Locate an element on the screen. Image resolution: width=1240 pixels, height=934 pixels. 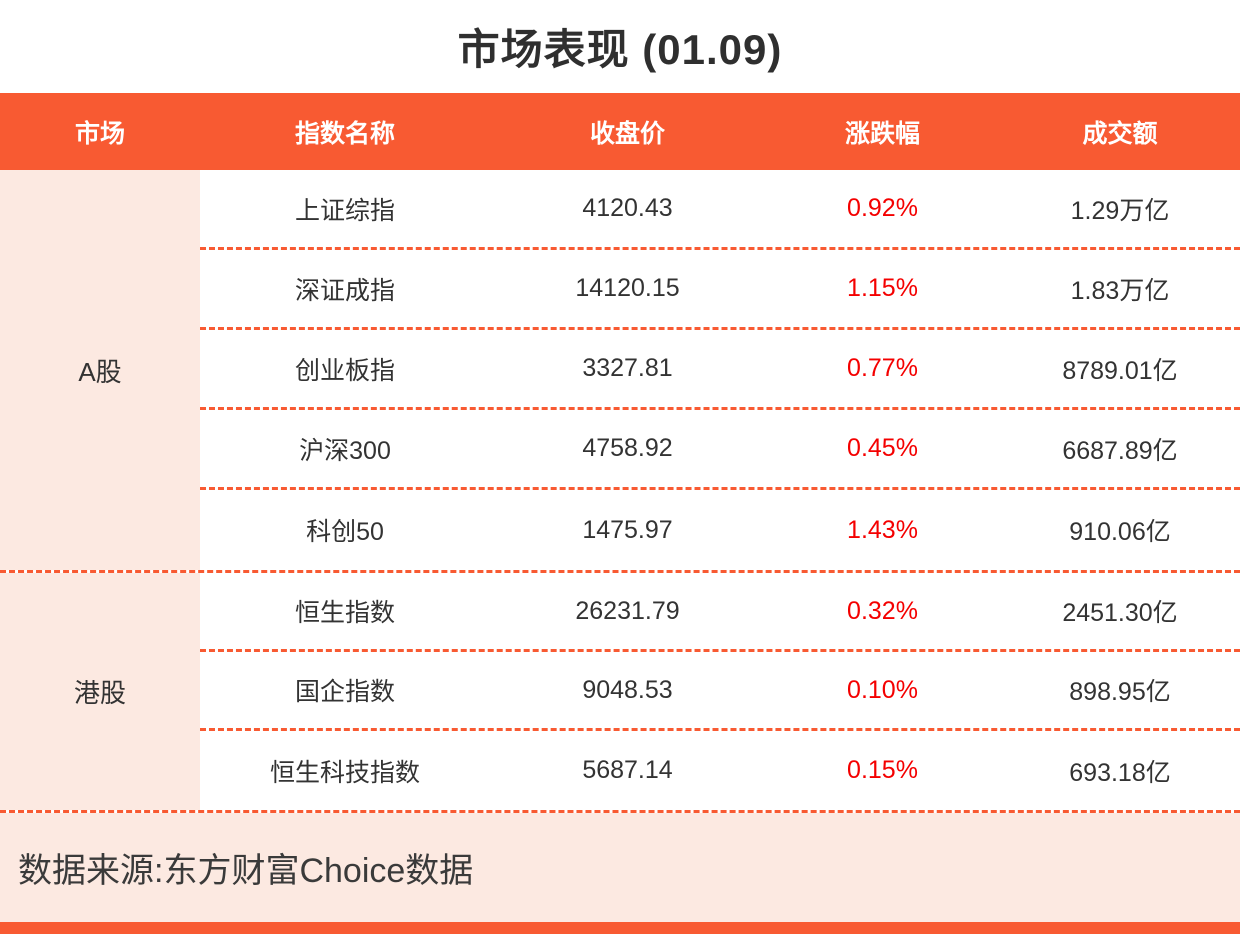
column-header-close: 收盘价 is located at coordinates (627, 133).